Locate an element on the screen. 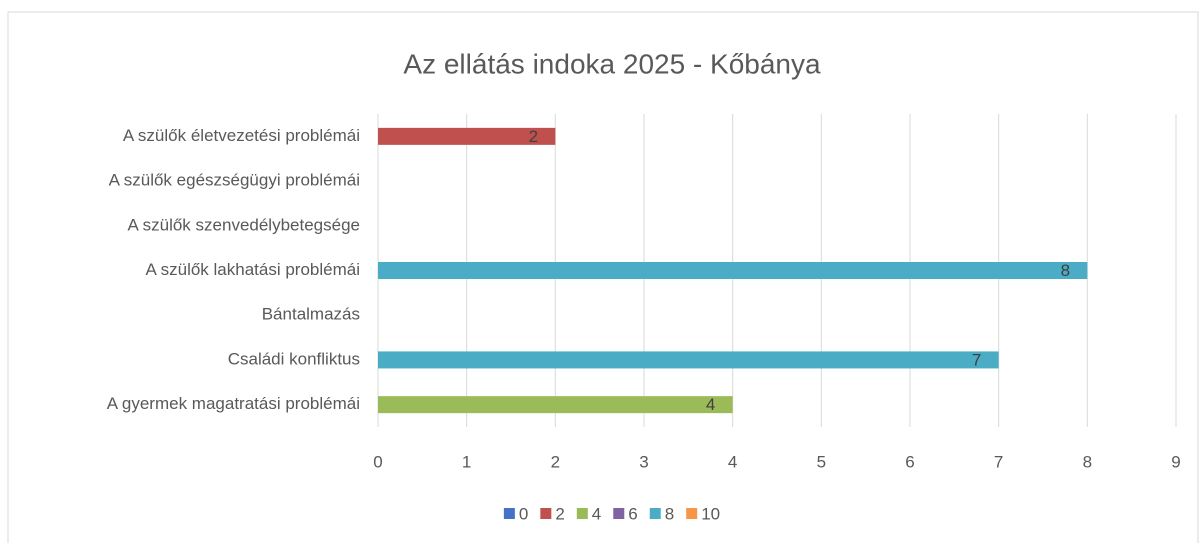  legend-item: 2 is located at coordinates (552, 513).